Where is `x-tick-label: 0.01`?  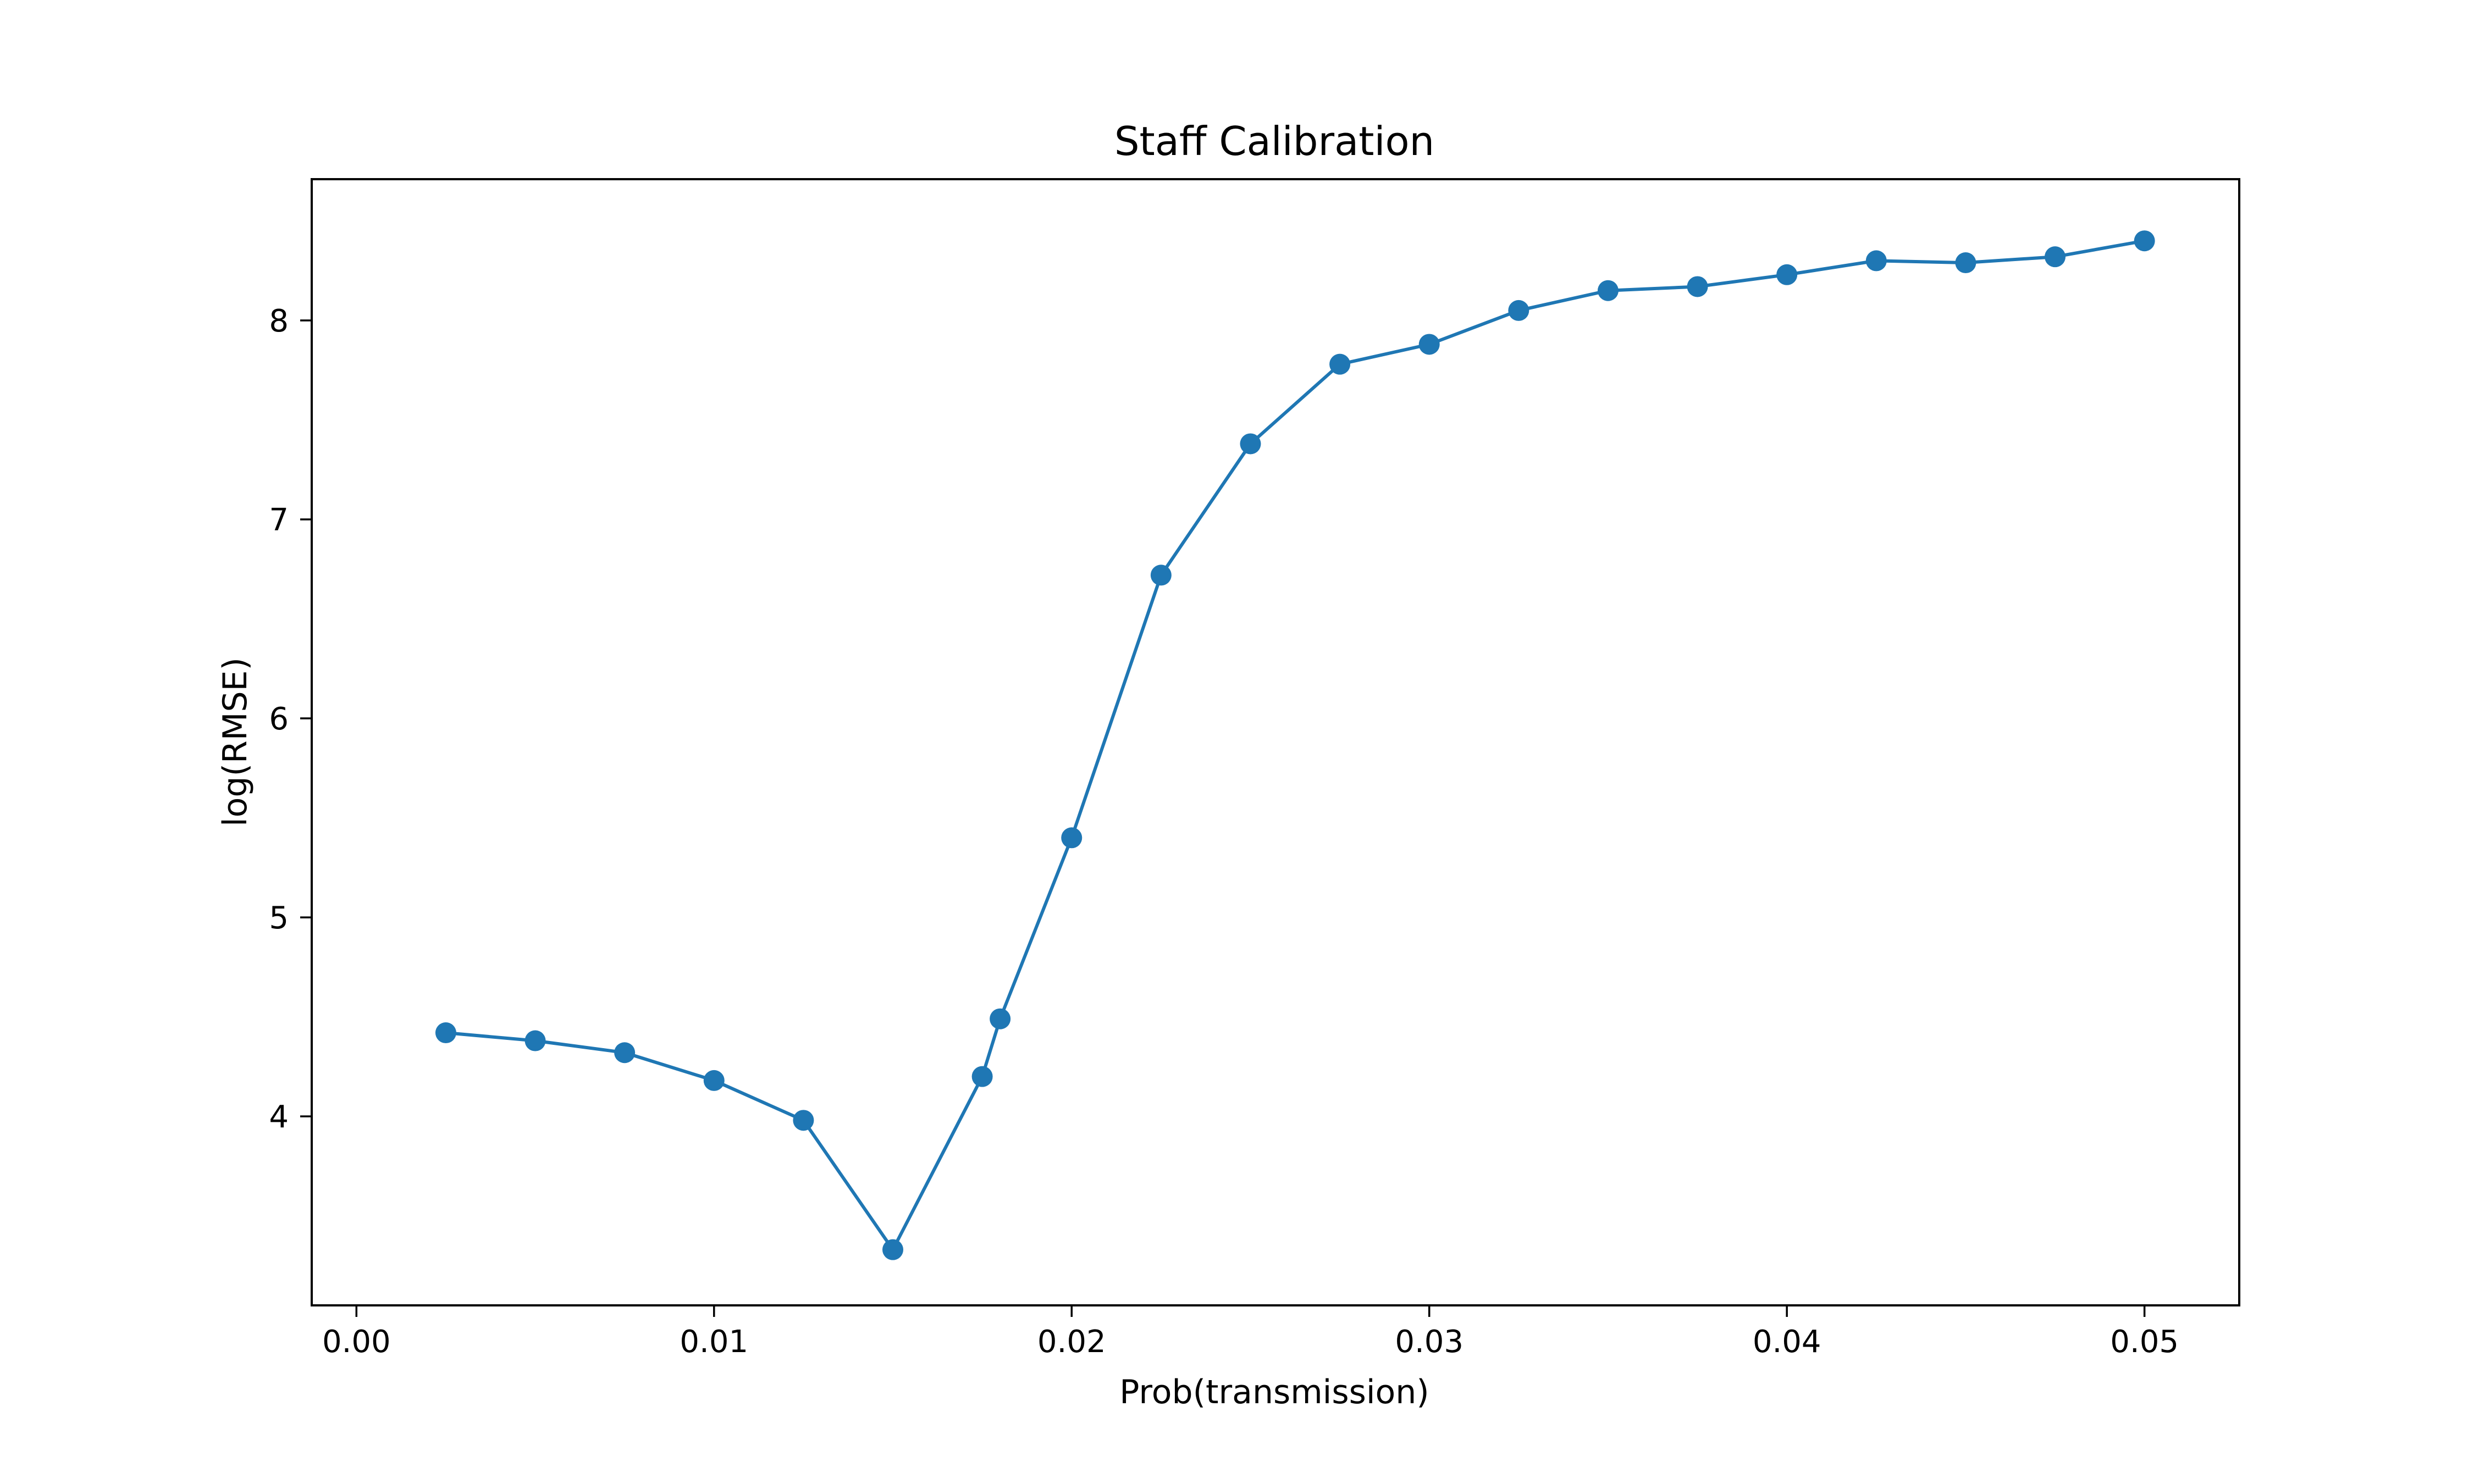
x-tick-label: 0.01 is located at coordinates (714, 1342).